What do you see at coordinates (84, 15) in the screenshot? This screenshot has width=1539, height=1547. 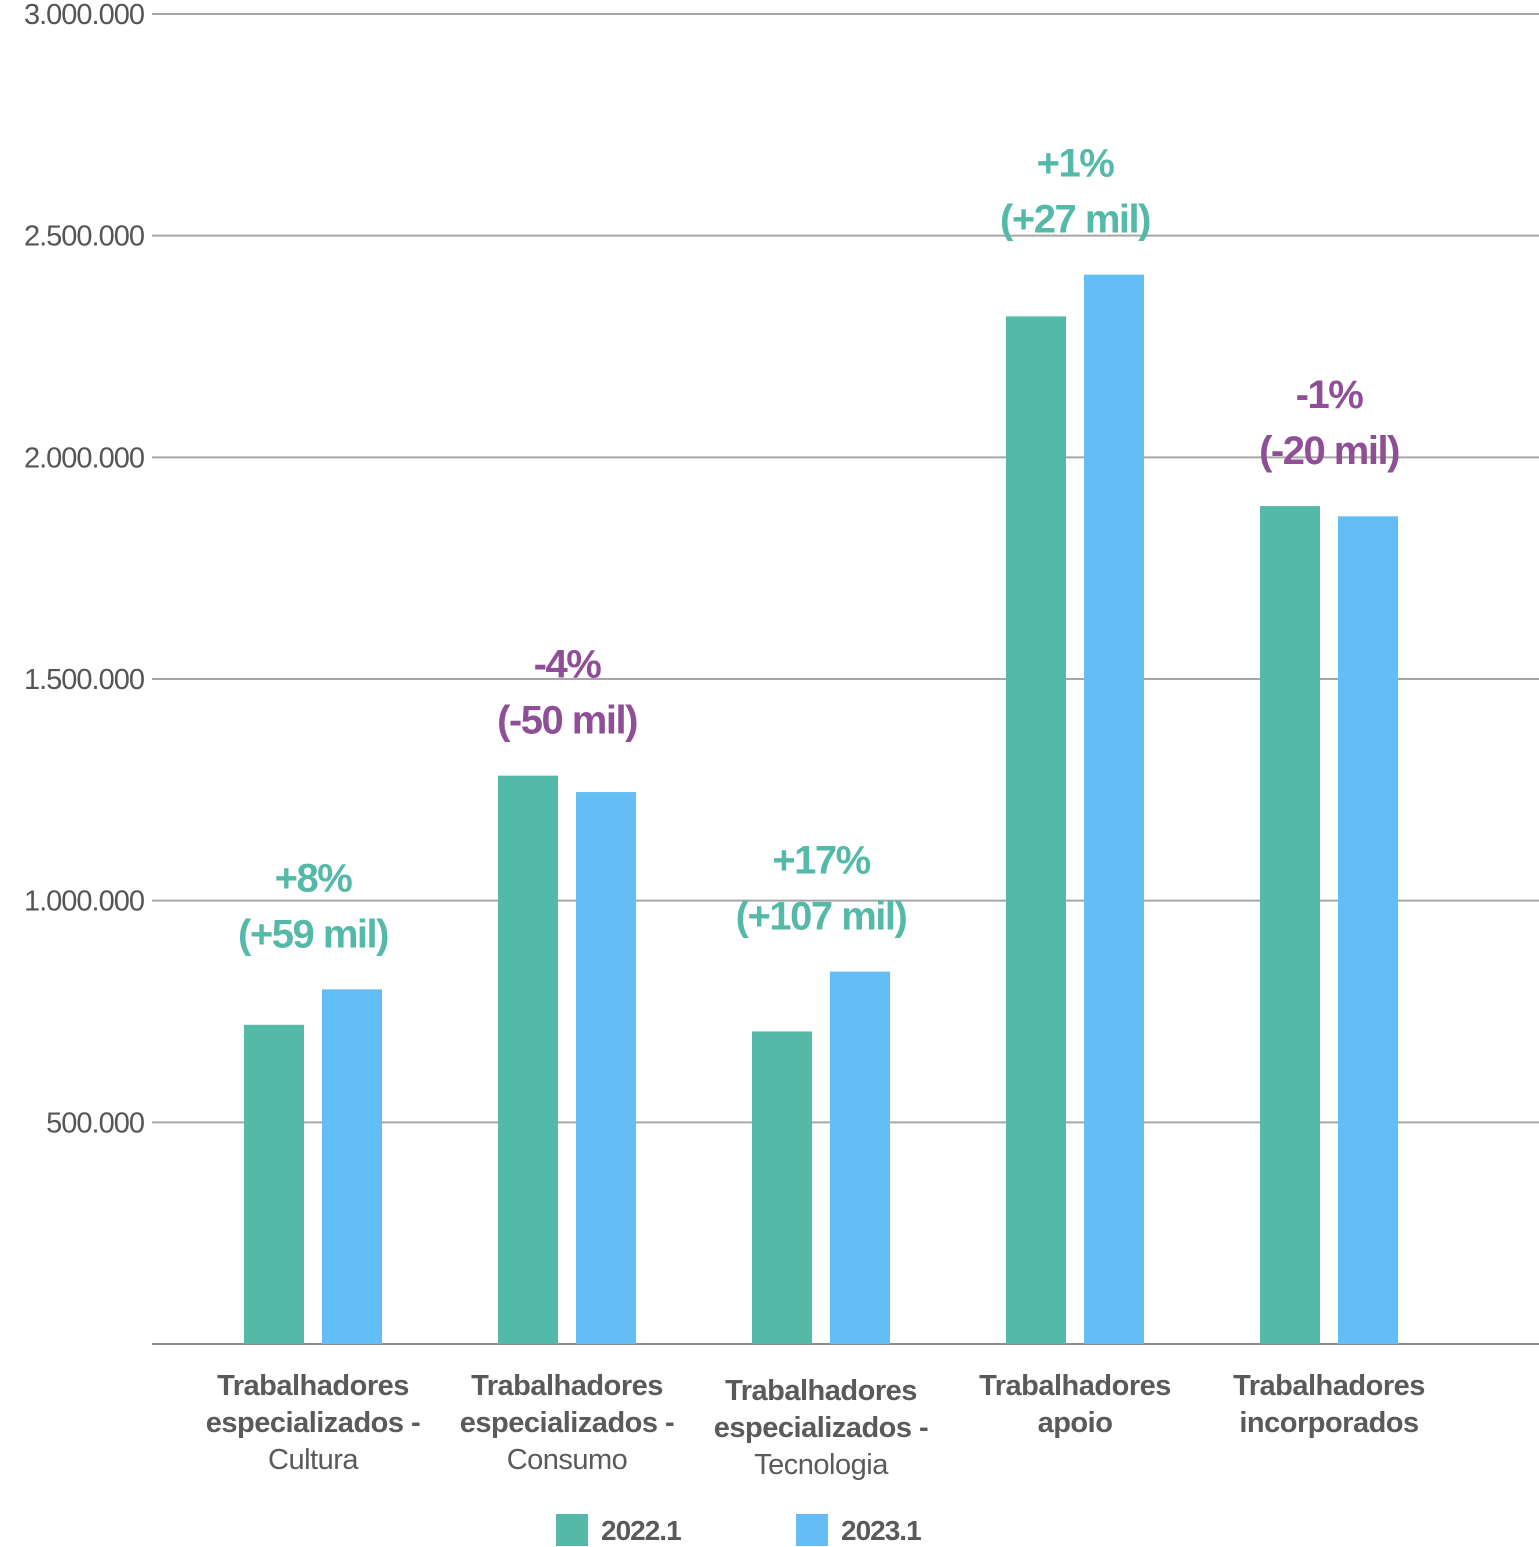 I see `y-tick-label: 3.000.000` at bounding box center [84, 15].